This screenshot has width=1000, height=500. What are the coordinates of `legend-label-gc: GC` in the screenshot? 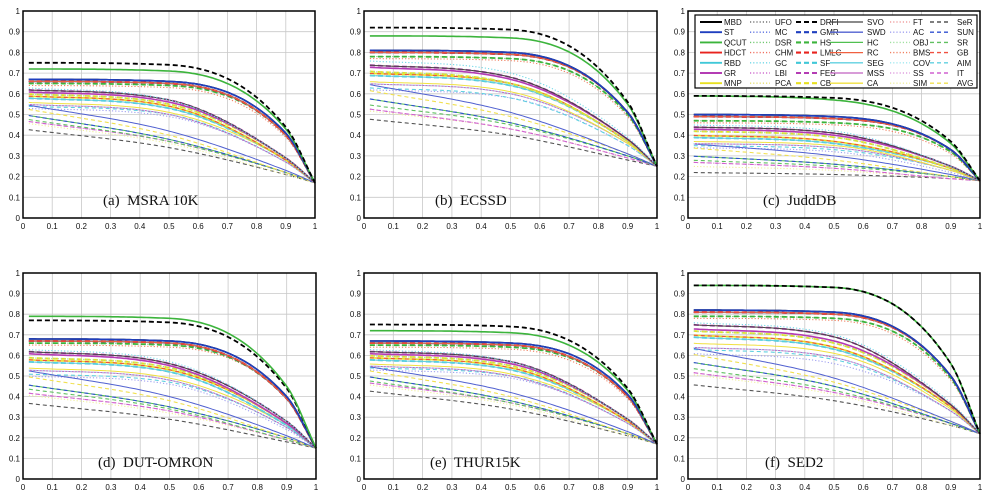 It's located at (781, 63).